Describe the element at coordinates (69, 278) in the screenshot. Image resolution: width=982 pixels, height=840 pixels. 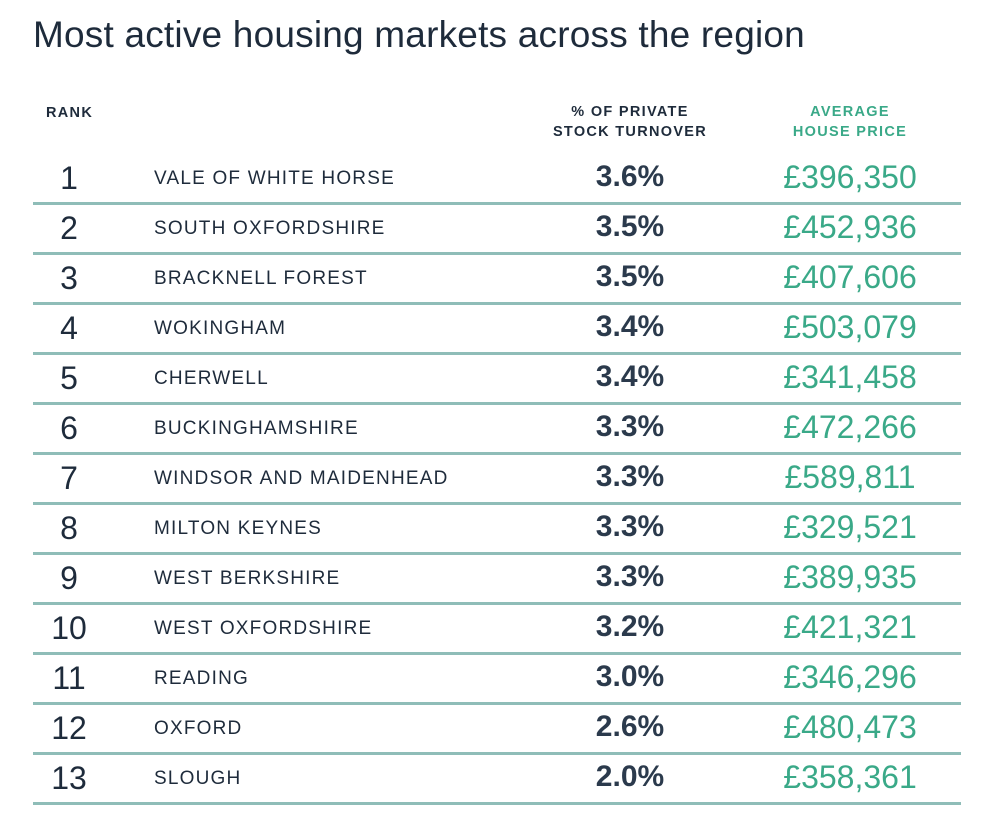
I see `rank-cell: 3` at that location.